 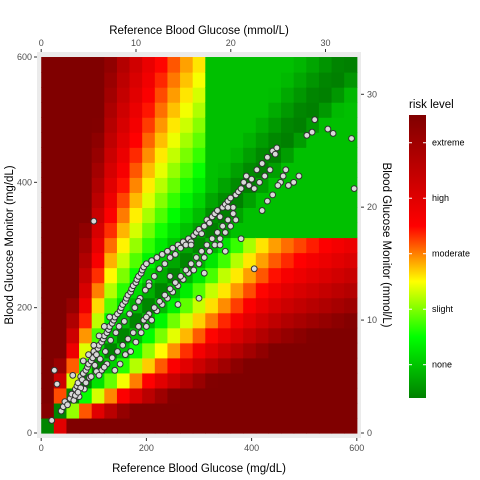 What do you see at coordinates (439, 254) in the screenshot?
I see `legend-labels: extreme high moderate slight none` at bounding box center [439, 254].